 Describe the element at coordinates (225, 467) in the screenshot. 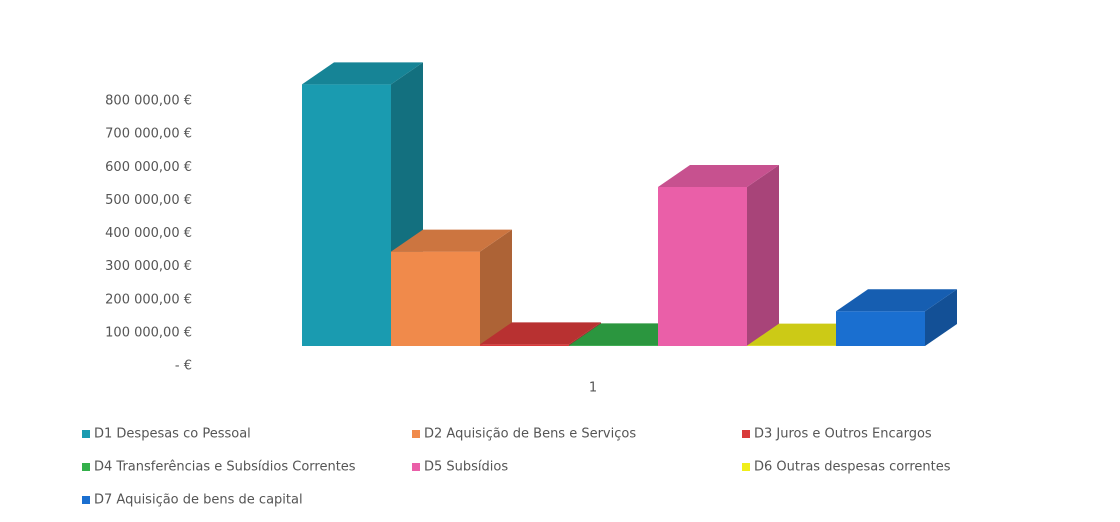

I see `legend-label: D4 Transferências e Subsídios Correntes` at that location.